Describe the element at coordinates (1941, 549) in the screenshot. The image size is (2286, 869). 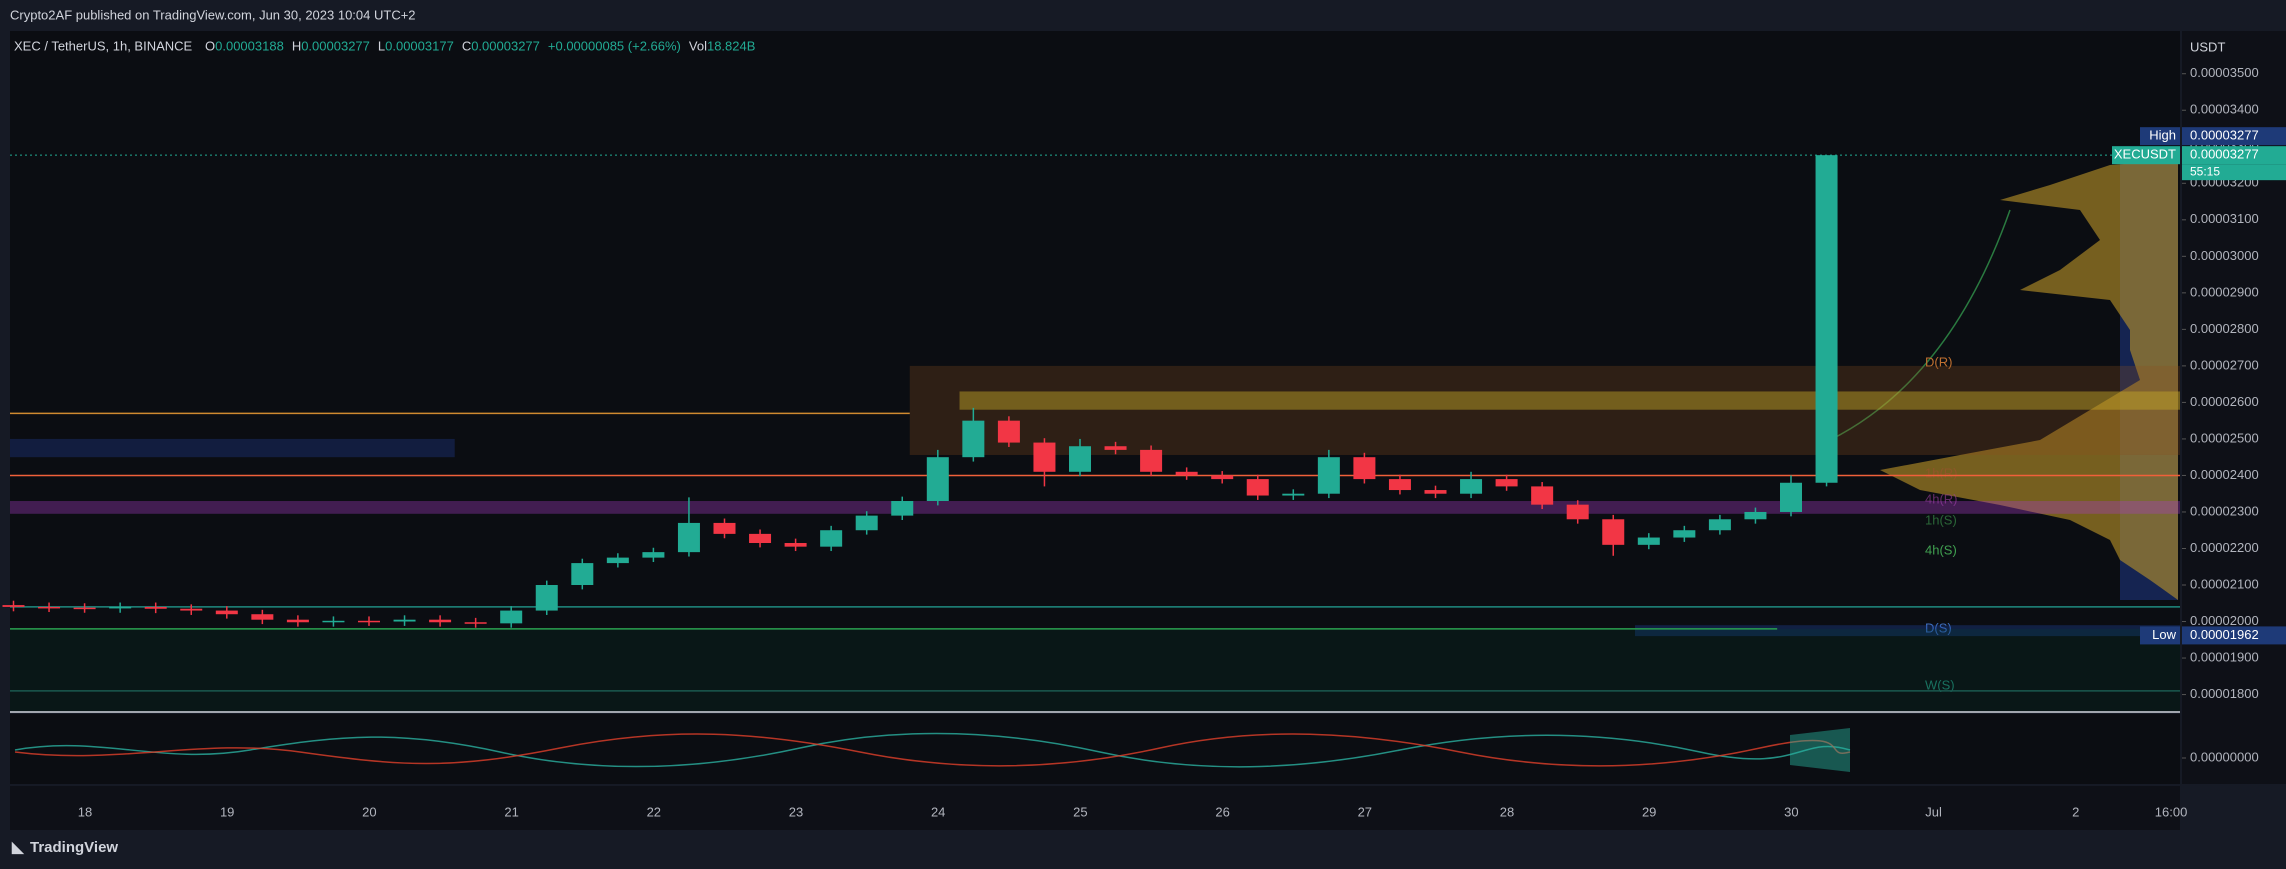
I see `annotation: 4h(S)` at that location.